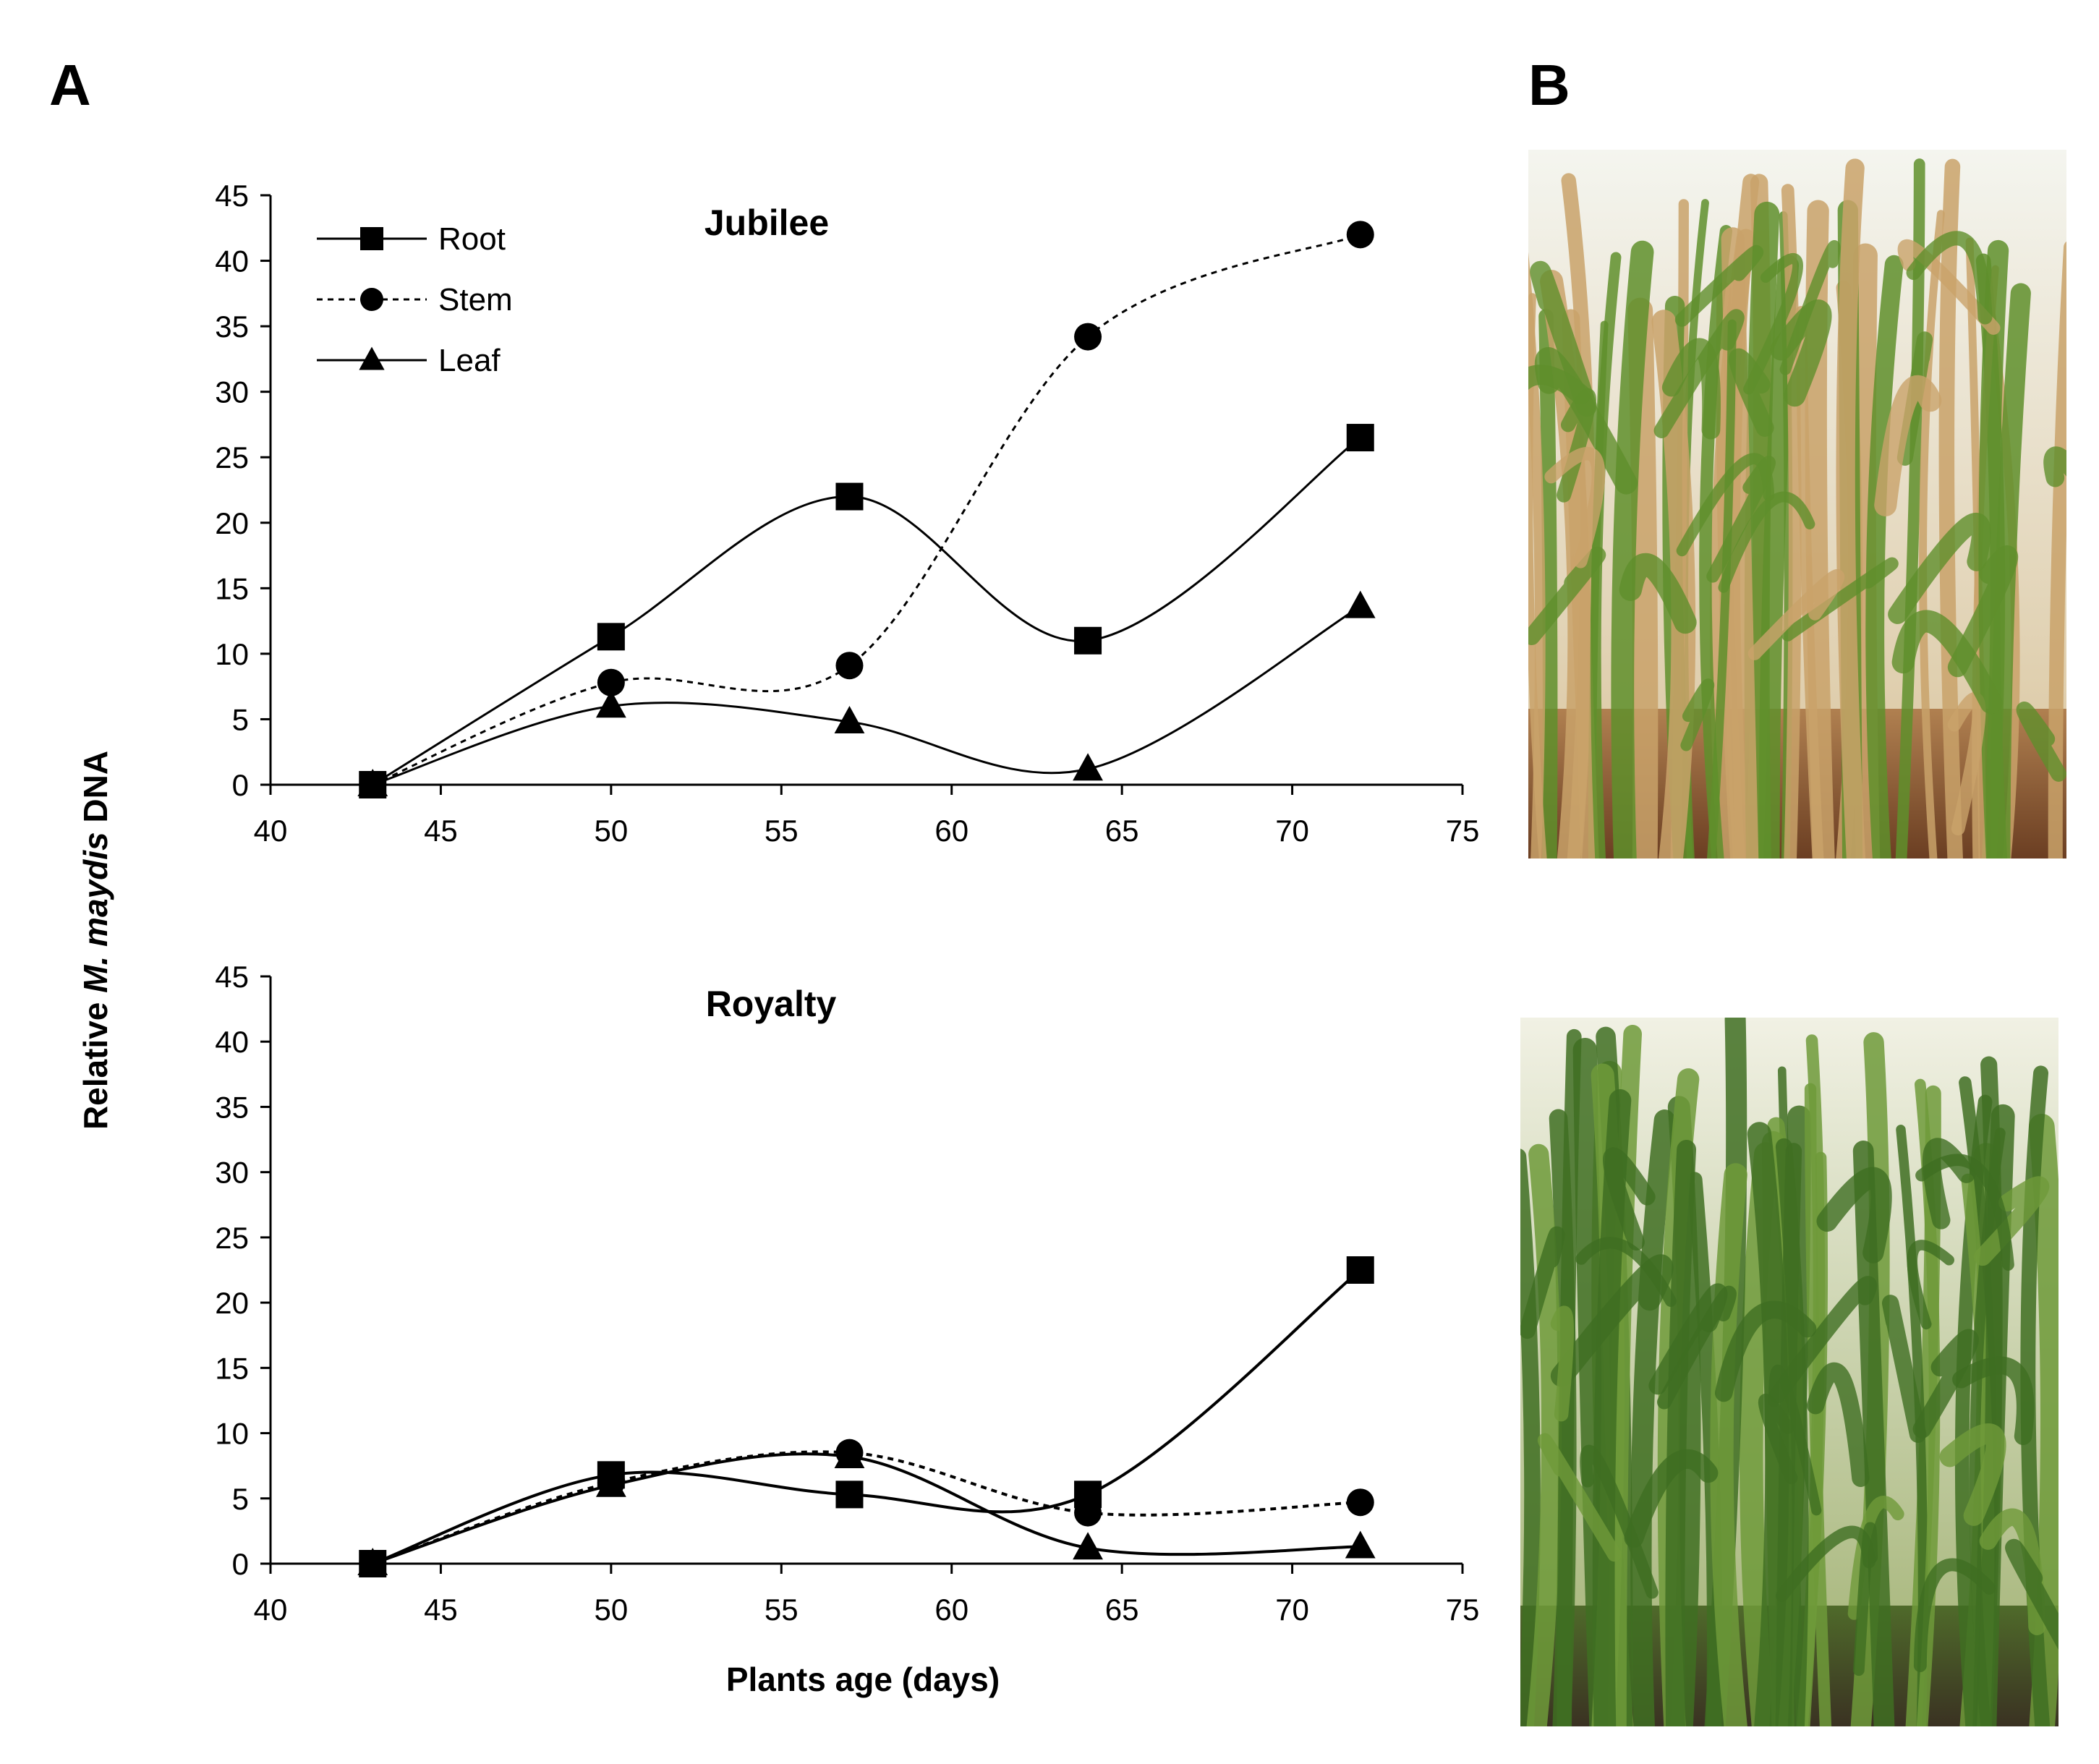 Image resolution: width=2099 pixels, height=1764 pixels. What do you see at coordinates (469, 360) in the screenshot?
I see `legend-label-leaf: Leaf` at bounding box center [469, 360].